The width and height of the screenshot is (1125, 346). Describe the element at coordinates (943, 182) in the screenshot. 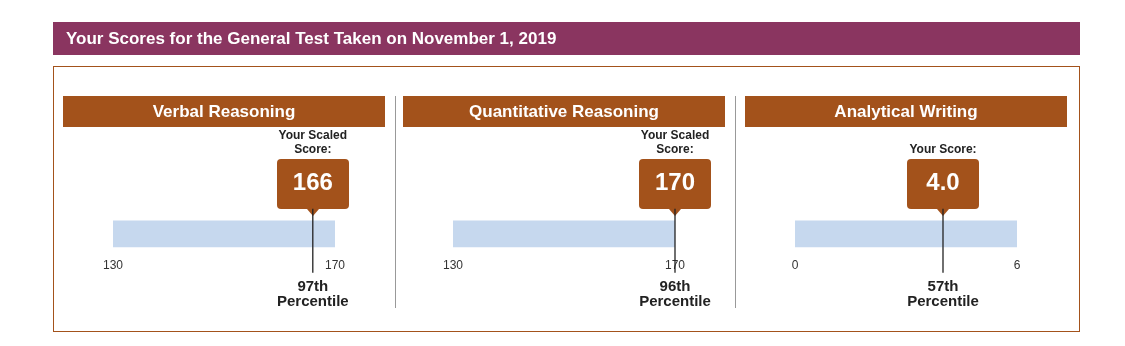

I see `ref-line-label: 4.0` at that location.